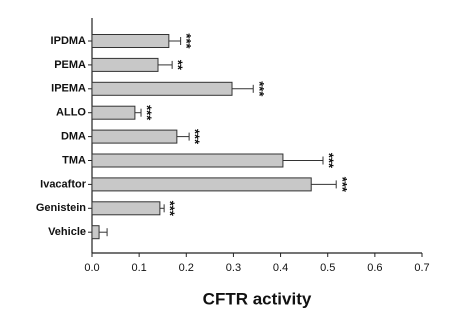 The height and width of the screenshot is (336, 474). What do you see at coordinates (178, 65) in the screenshot?
I see `significance-label: **` at bounding box center [178, 65].